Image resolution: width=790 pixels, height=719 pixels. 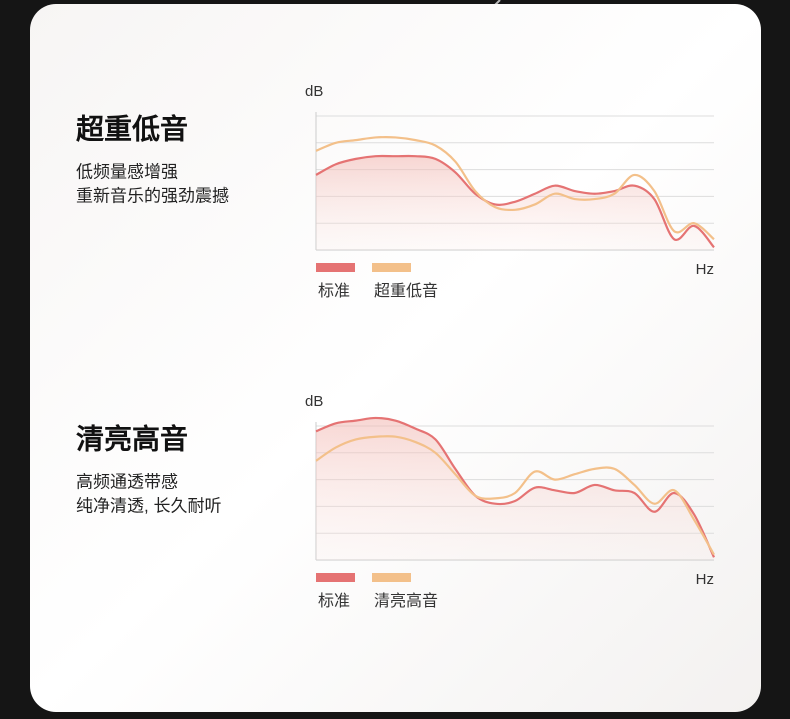 What do you see at coordinates (127, 481) in the screenshot?
I see `section-description: 高频通透带感` at bounding box center [127, 481].